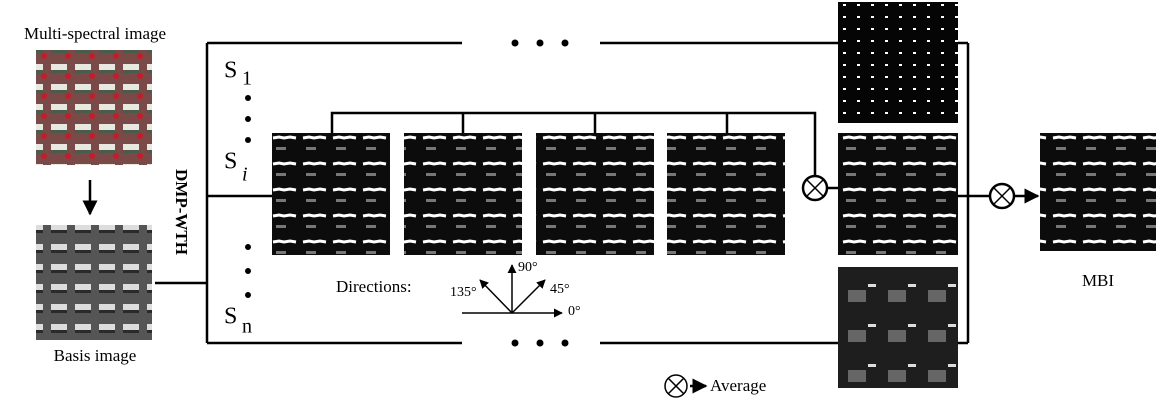 Image resolution: width=1162 pixels, height=406 pixels. What do you see at coordinates (95, 33) in the screenshot?
I see `input-label: Multi-spectral image` at bounding box center [95, 33].